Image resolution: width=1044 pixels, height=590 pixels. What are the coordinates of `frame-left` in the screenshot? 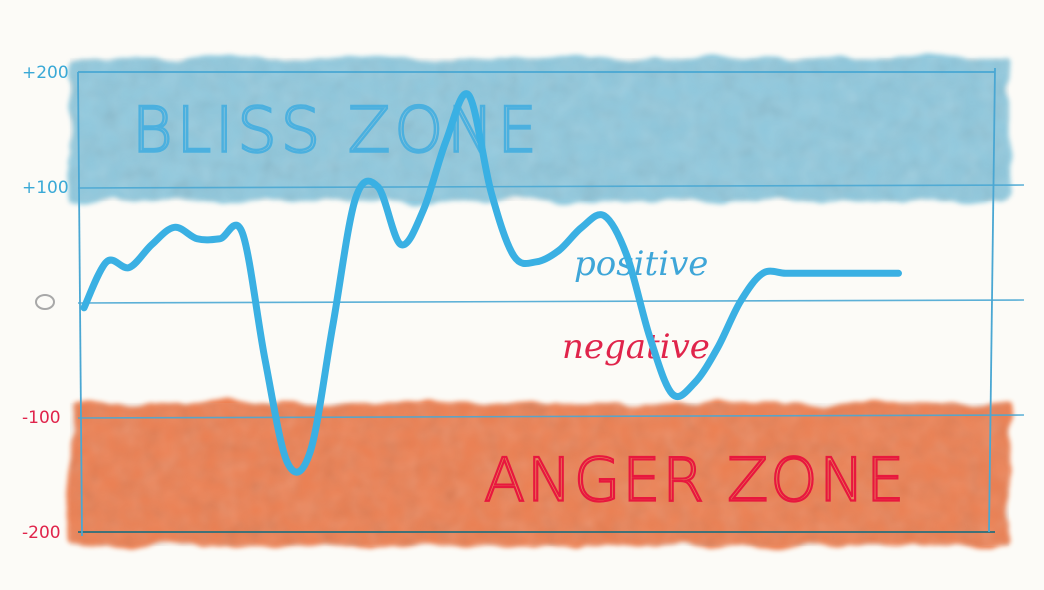 It's located at (80, 304).